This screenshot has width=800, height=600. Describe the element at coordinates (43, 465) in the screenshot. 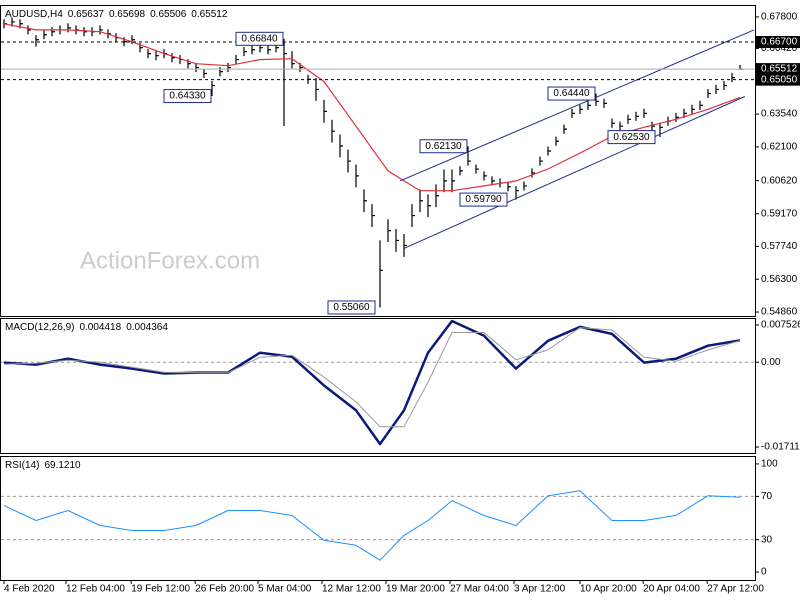

I see `panel-title: RSI(14) 69.1210` at that location.